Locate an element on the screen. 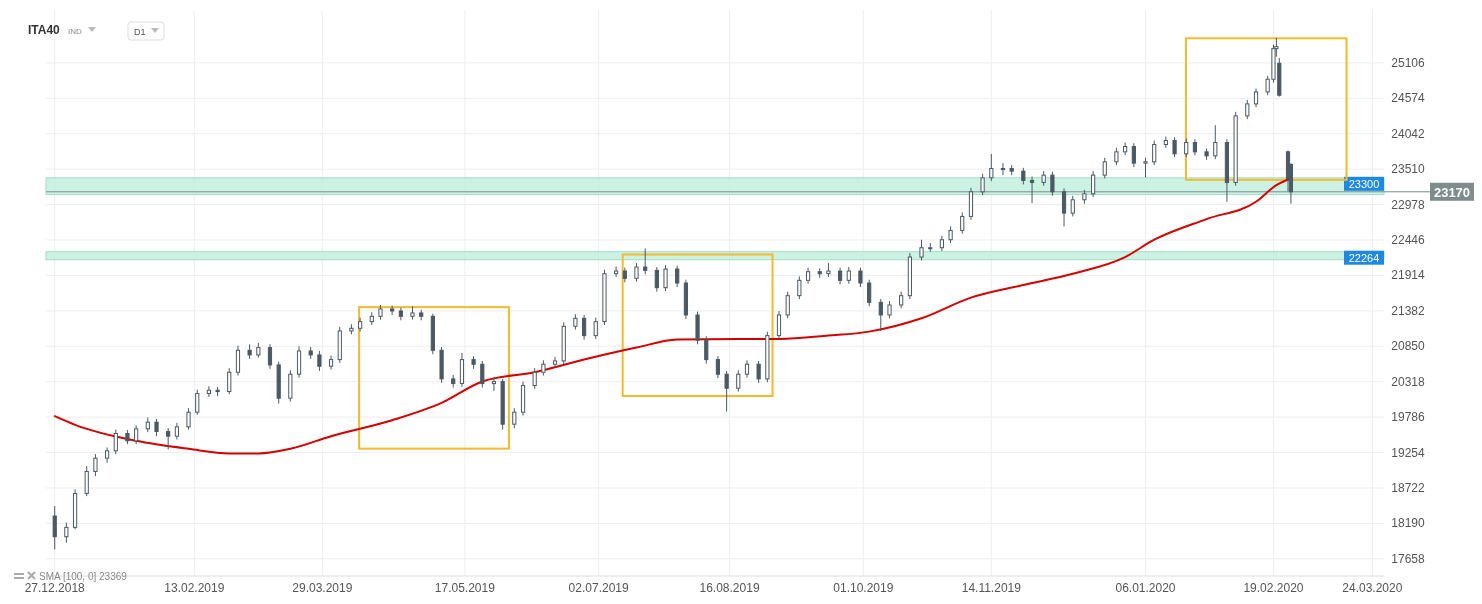 The width and height of the screenshot is (1482, 604). y-tick-label: 19786 is located at coordinates (1408, 417).